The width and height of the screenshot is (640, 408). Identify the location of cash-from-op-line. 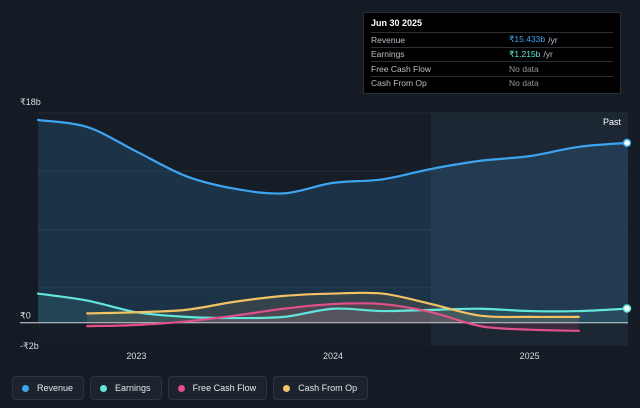
(333, 305).